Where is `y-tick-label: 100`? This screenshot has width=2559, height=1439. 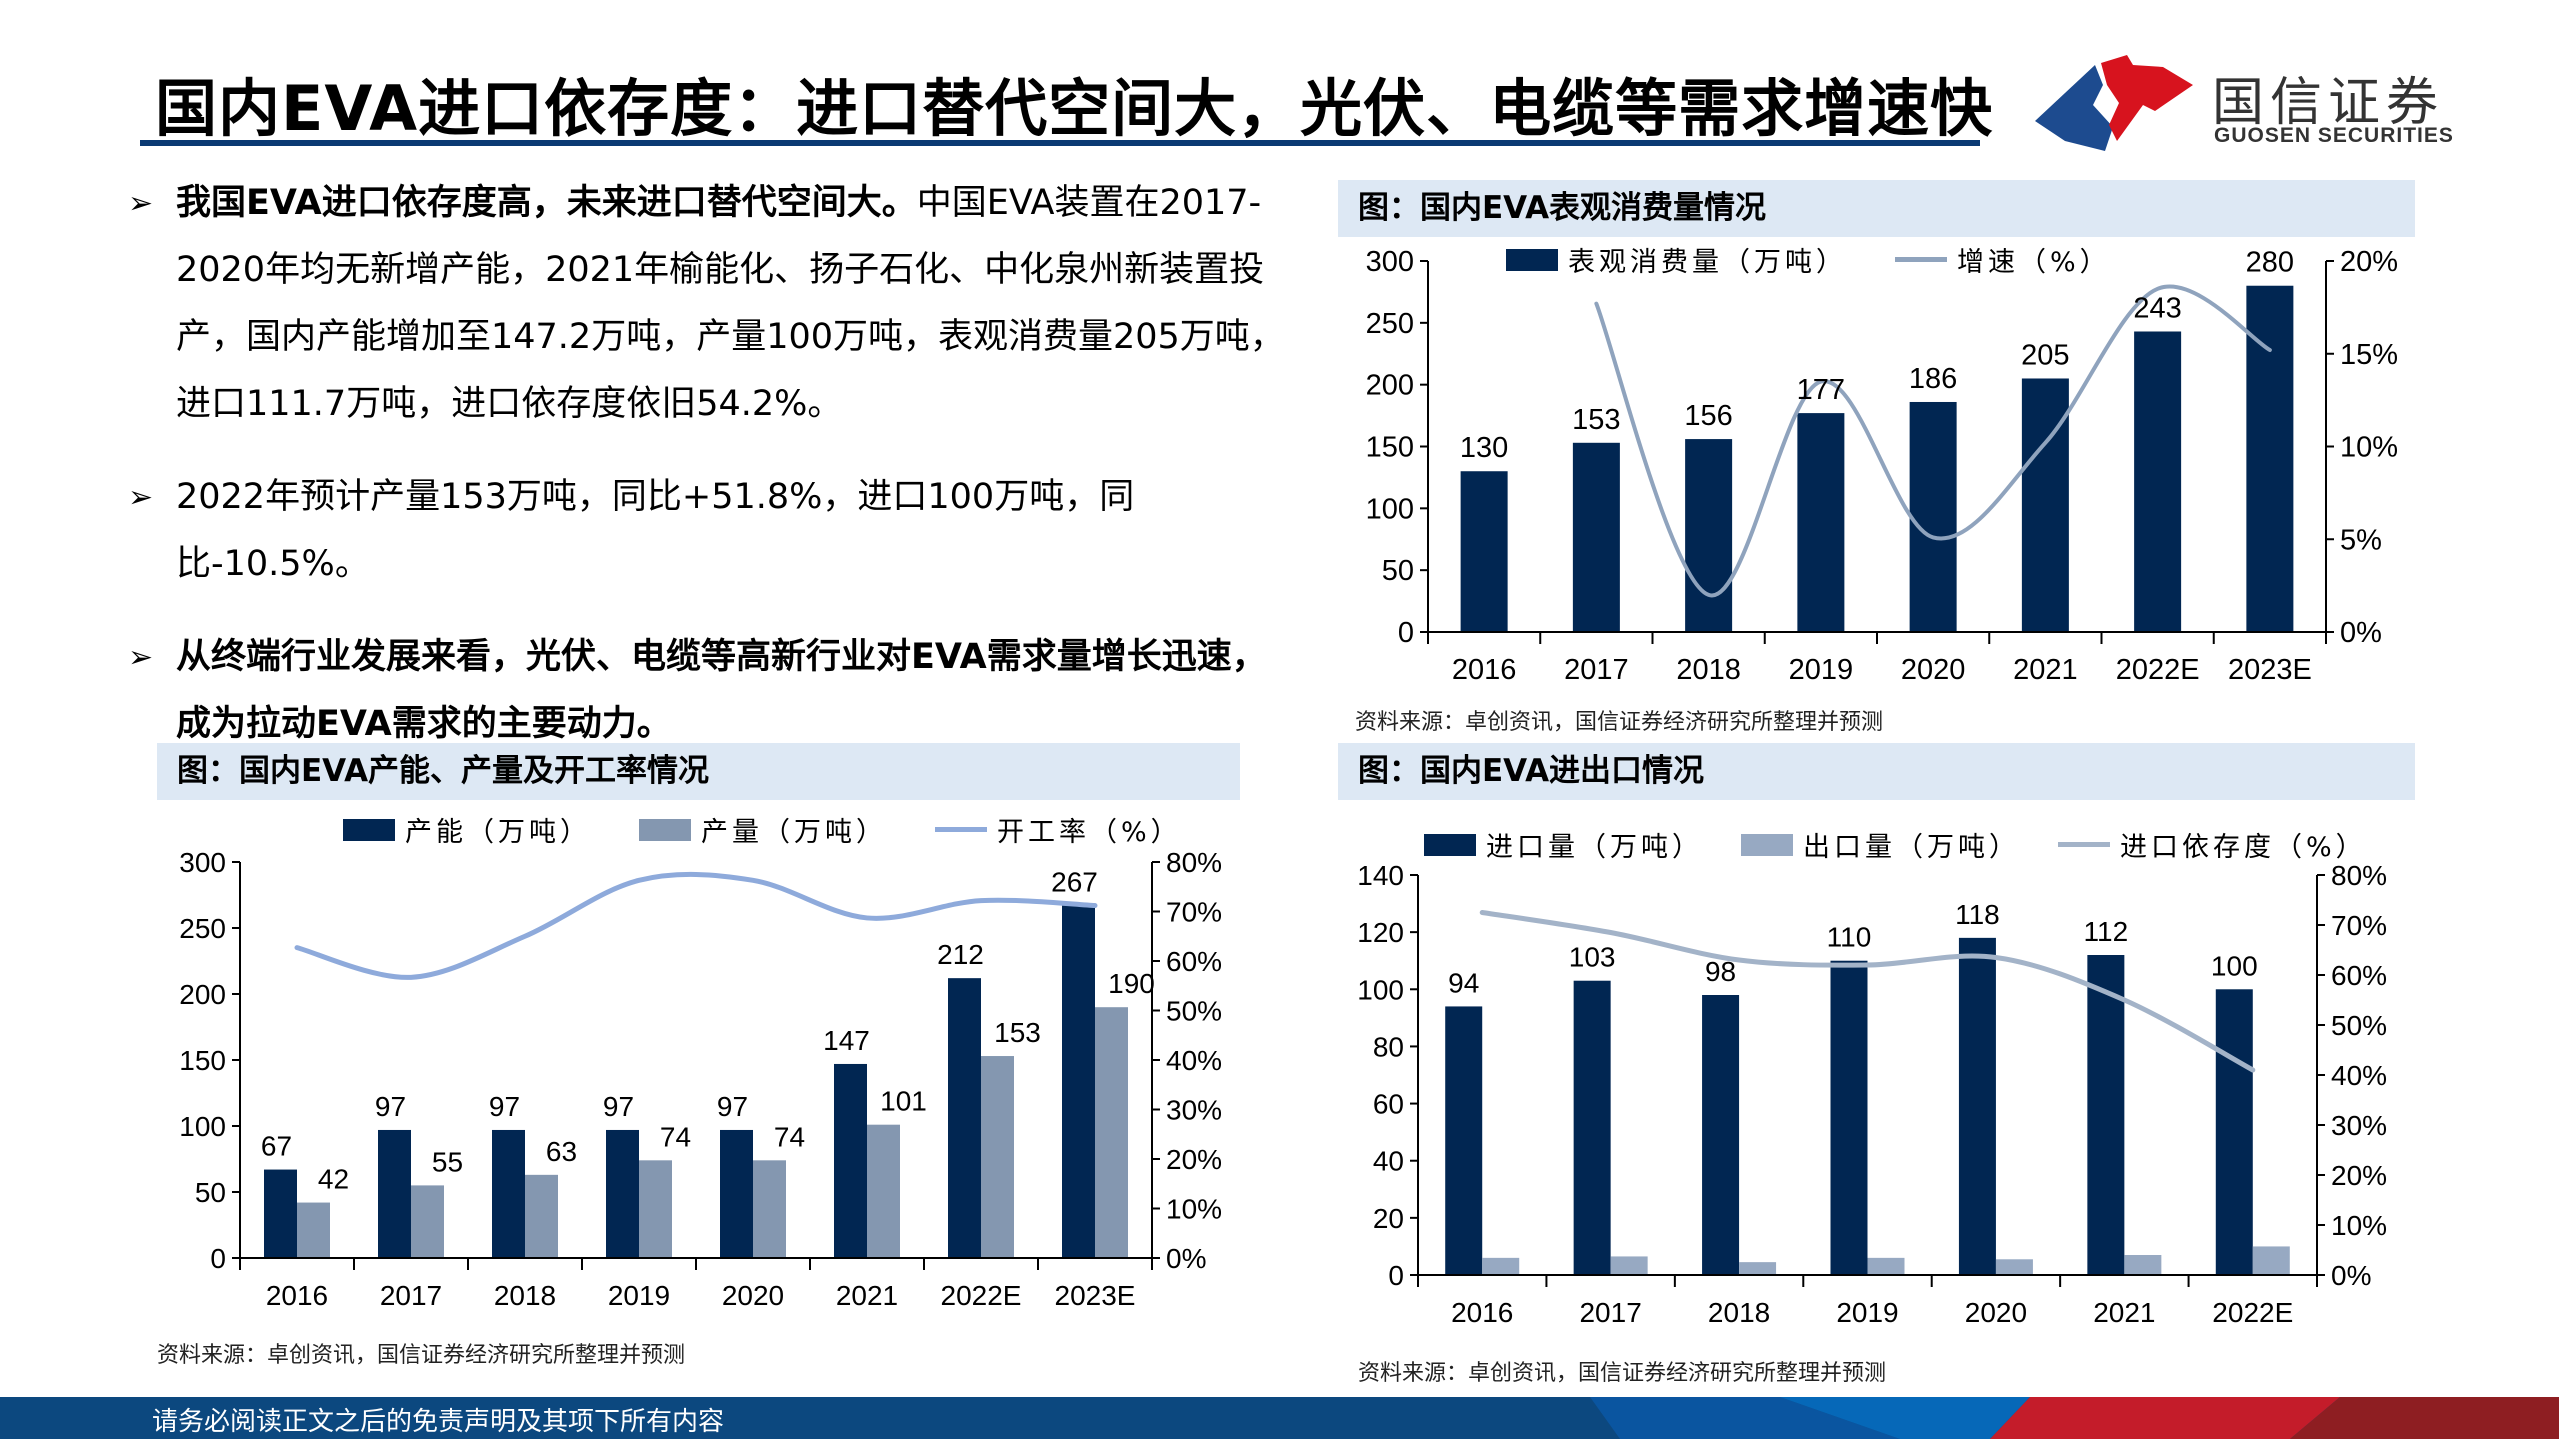 y-tick-label: 100 is located at coordinates (1390, 509).